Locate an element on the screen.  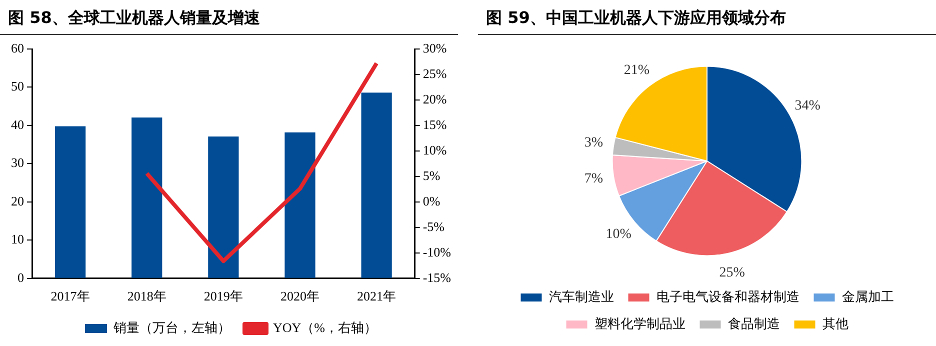
x-tick-label: 2019年 is located at coordinates (223, 296).